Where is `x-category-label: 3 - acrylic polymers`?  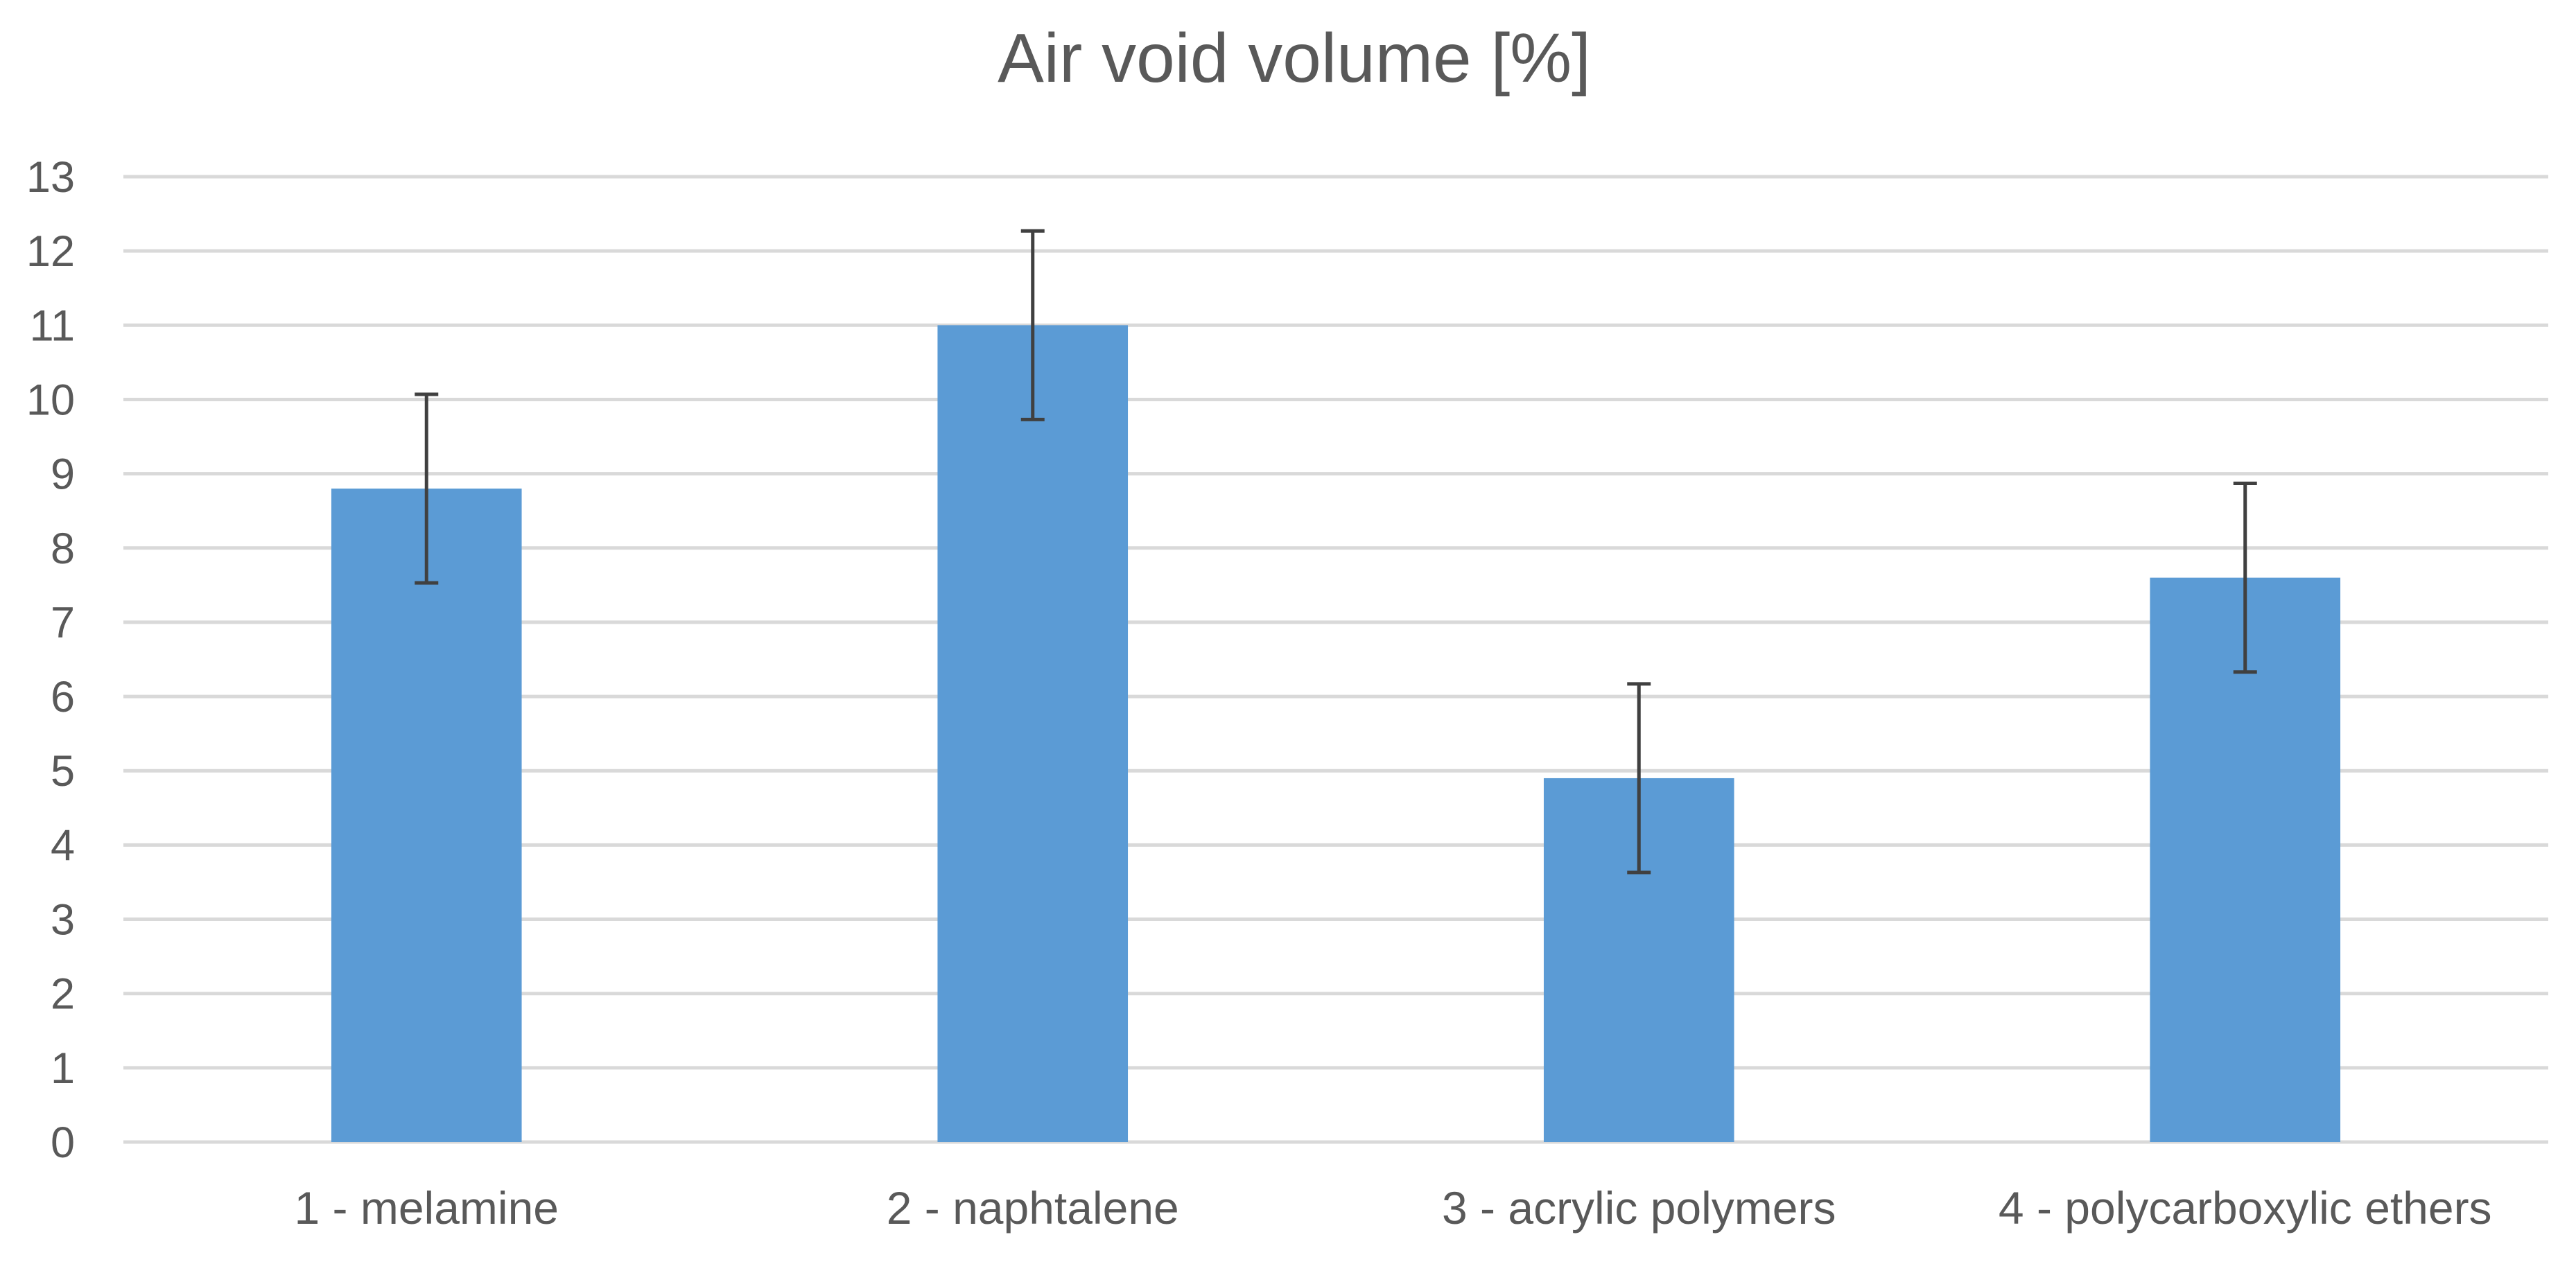
x-category-label: 3 - acrylic polymers is located at coordinates (1639, 1208).